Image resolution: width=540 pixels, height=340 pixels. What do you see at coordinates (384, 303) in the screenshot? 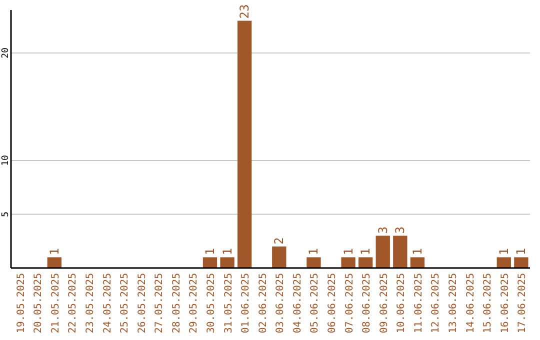
I see `x-tick-label: 09.06.2025` at bounding box center [384, 303].